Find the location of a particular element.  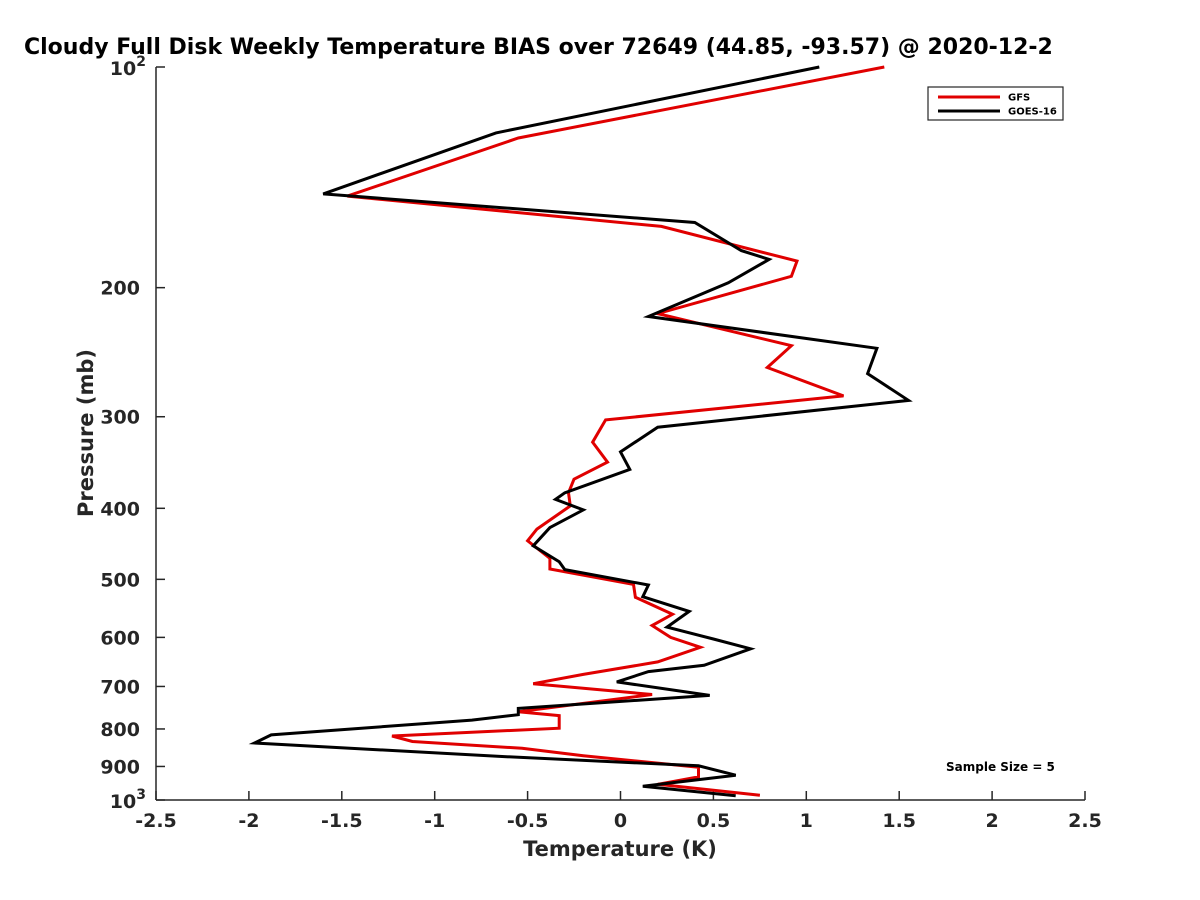

y-tick-label: 700 is located at coordinates (120, 687).